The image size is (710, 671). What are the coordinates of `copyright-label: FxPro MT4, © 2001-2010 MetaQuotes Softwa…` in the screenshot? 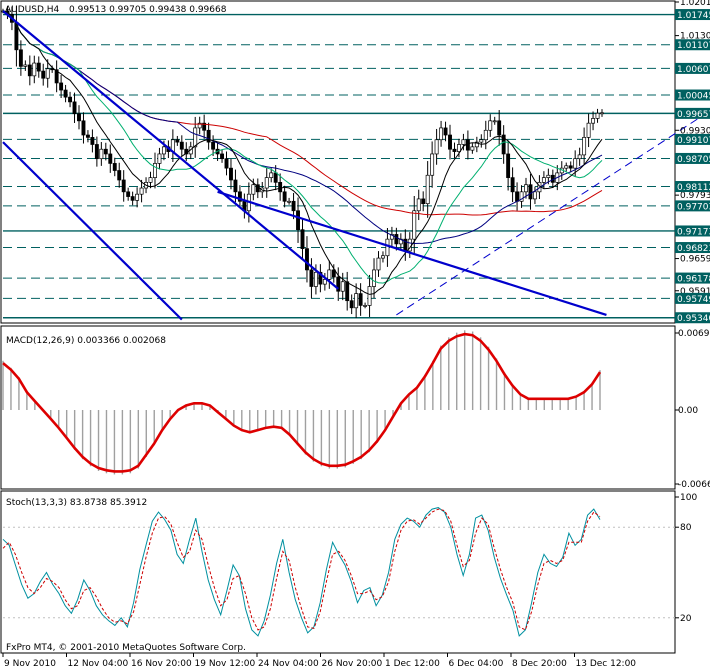 It's located at (126, 648).